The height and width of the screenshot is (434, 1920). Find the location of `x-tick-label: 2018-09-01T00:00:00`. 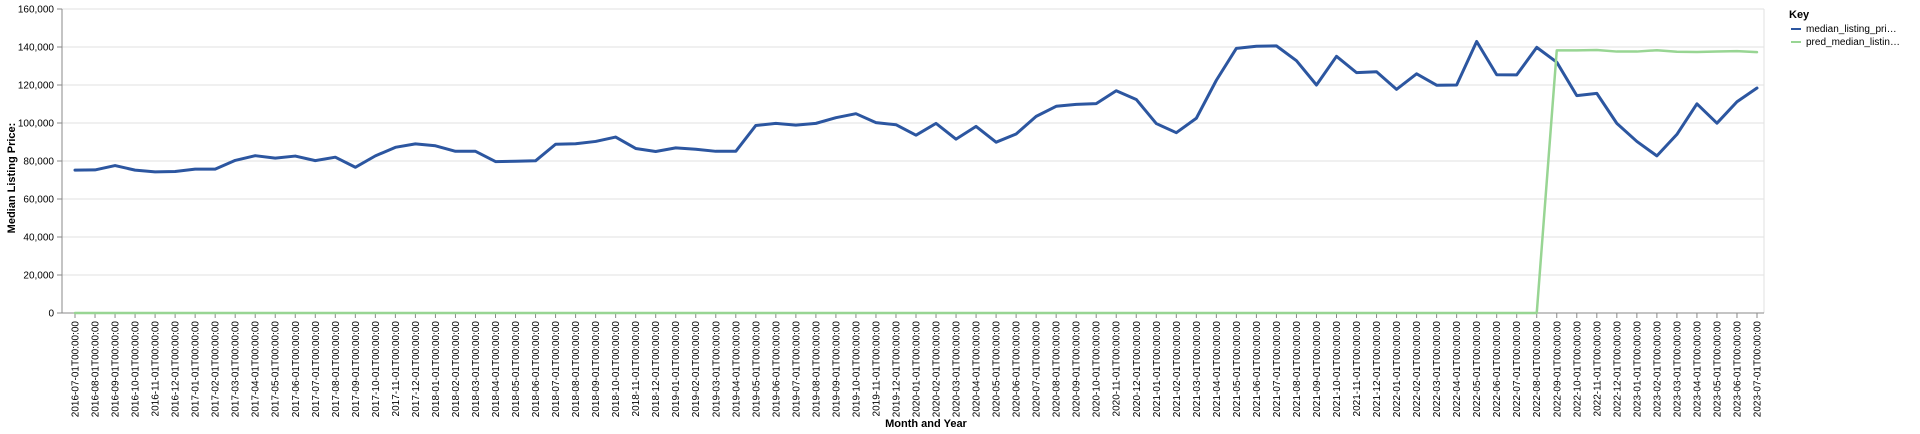

x-tick-label: 2018-09-01T00:00:00 is located at coordinates (596, 369).